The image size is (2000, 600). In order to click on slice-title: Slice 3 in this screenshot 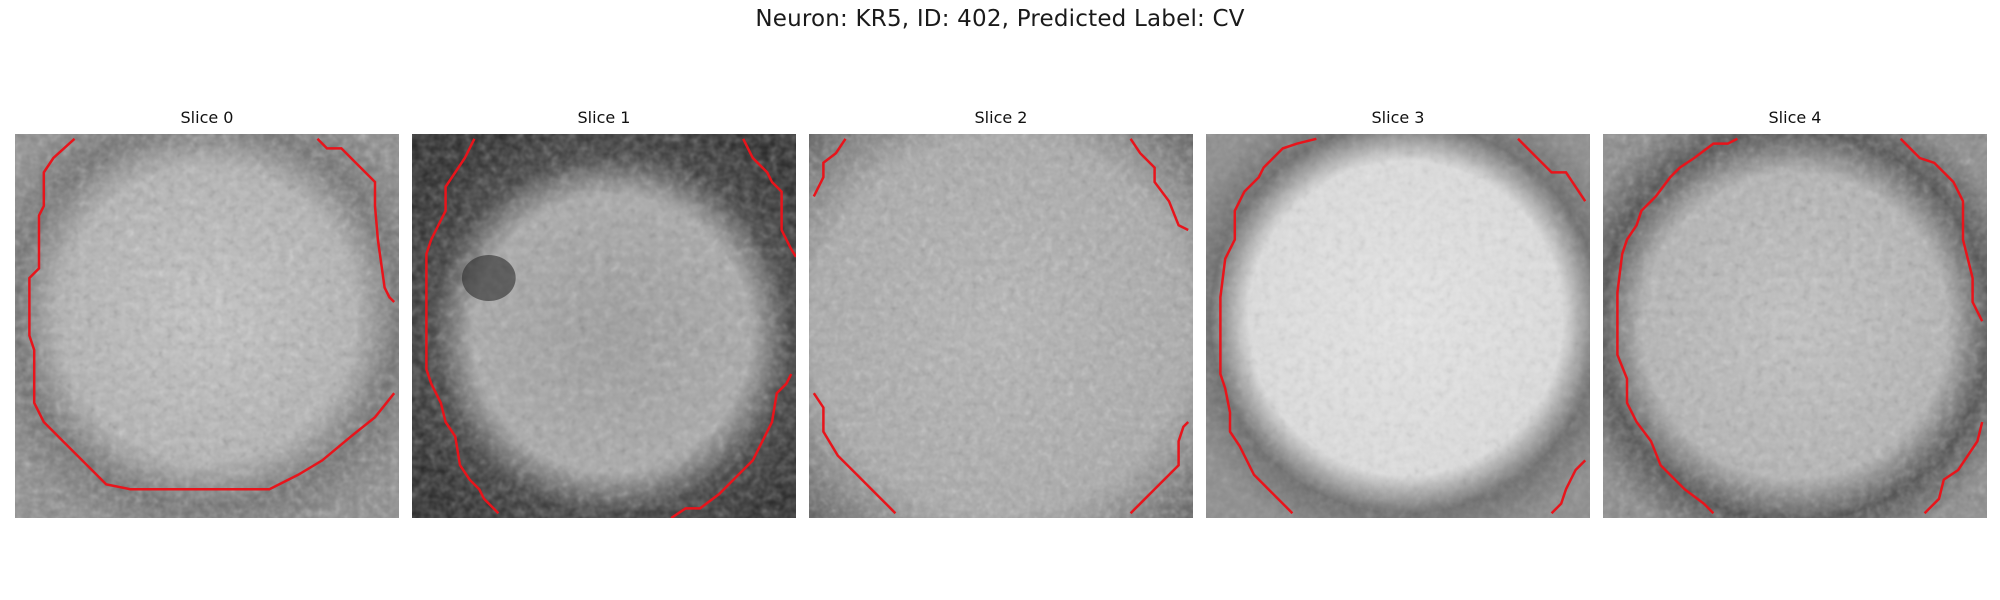, I will do `click(1398, 117)`.